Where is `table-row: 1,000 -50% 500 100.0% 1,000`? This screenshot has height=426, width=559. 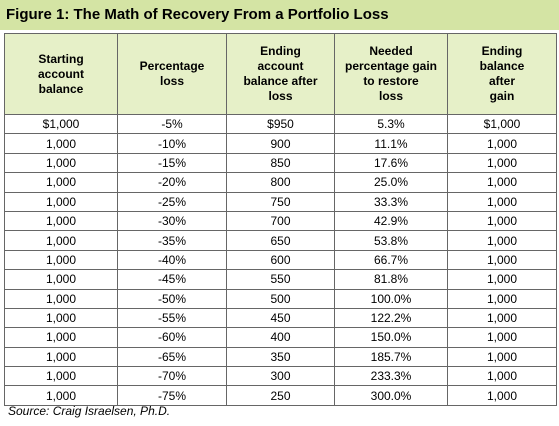 table-row: 1,000 -50% 500 100.0% 1,000 is located at coordinates (280, 298).